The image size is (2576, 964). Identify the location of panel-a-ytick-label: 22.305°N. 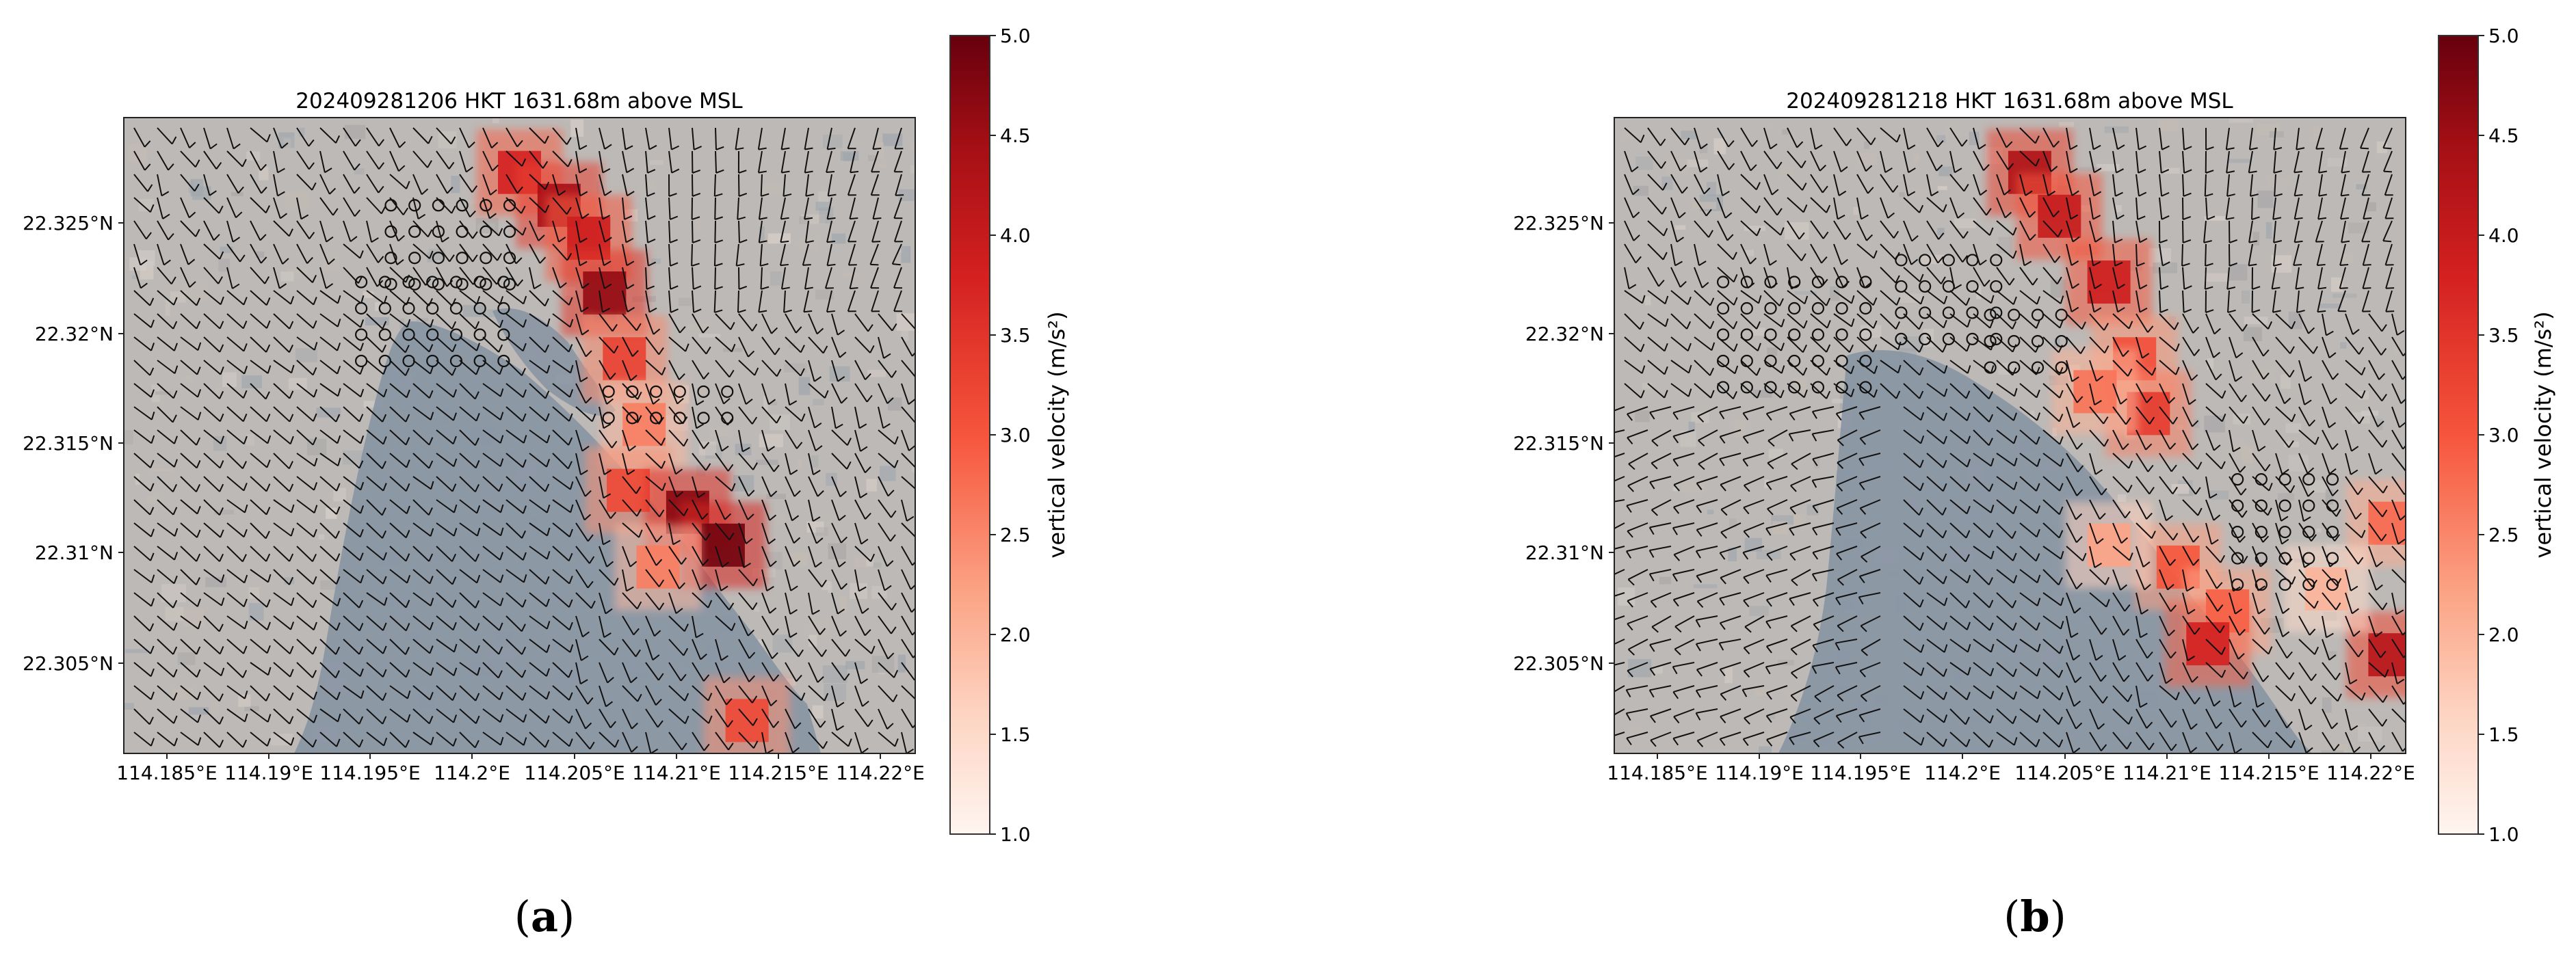
(68, 663).